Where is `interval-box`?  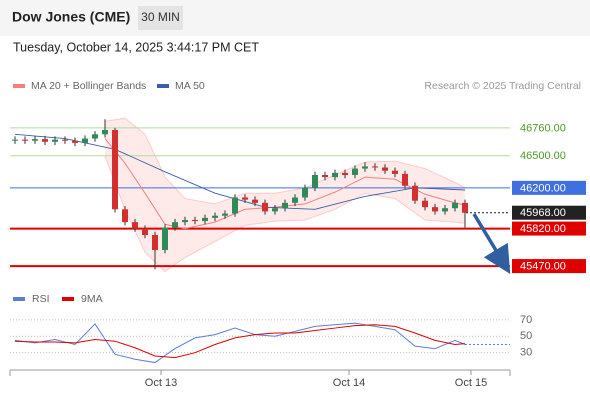 interval-box is located at coordinates (160, 18).